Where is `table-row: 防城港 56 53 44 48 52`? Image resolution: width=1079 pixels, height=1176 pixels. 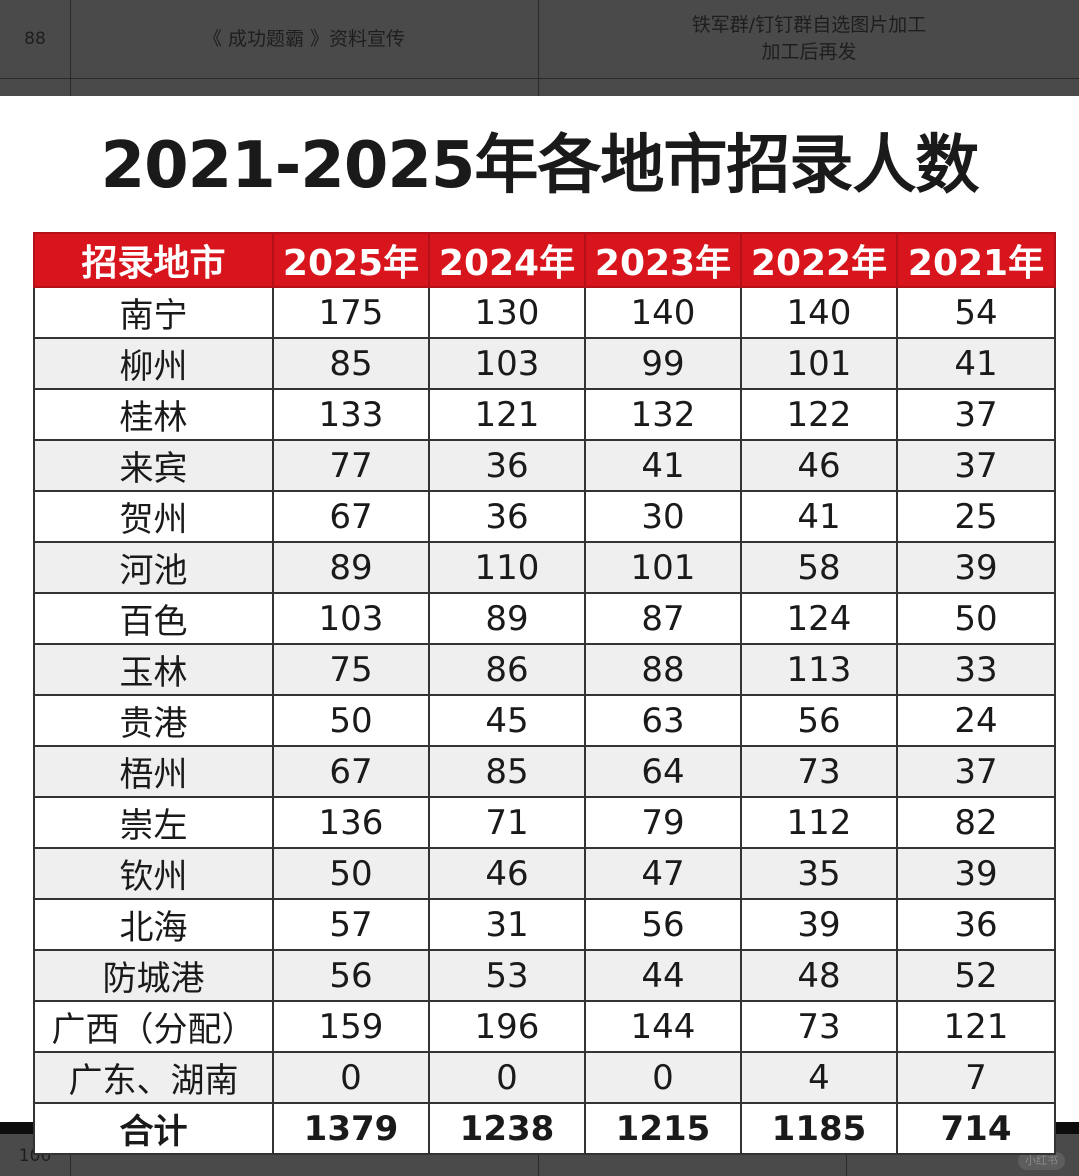 table-row: 防城港 56 53 44 48 52 is located at coordinates (544, 975).